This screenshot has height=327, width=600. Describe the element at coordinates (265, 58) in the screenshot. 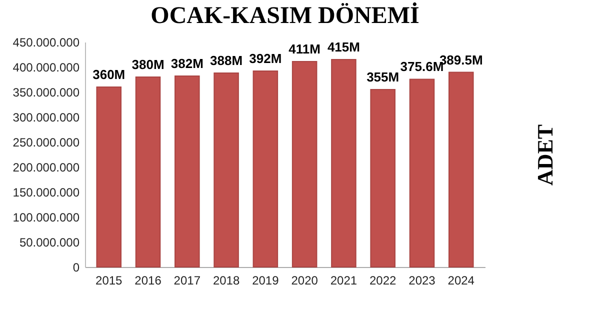

I see `data-label: 392M` at that location.